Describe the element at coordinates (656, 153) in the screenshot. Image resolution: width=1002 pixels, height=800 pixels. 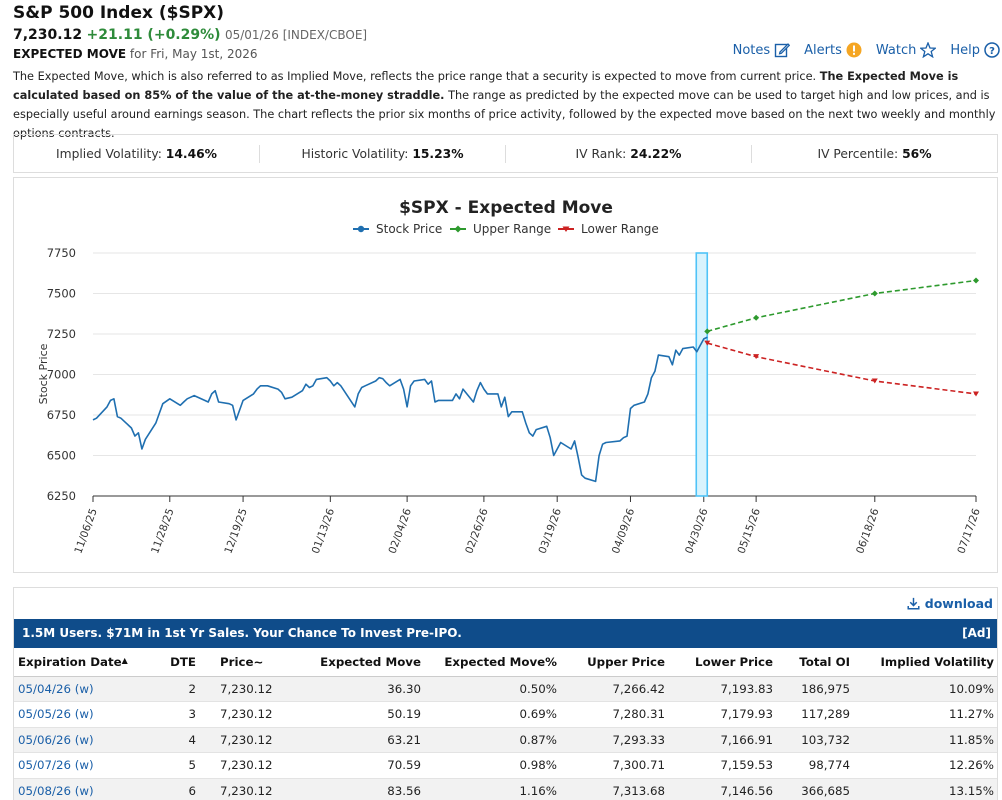
I see `stat-value: 24.22%` at that location.